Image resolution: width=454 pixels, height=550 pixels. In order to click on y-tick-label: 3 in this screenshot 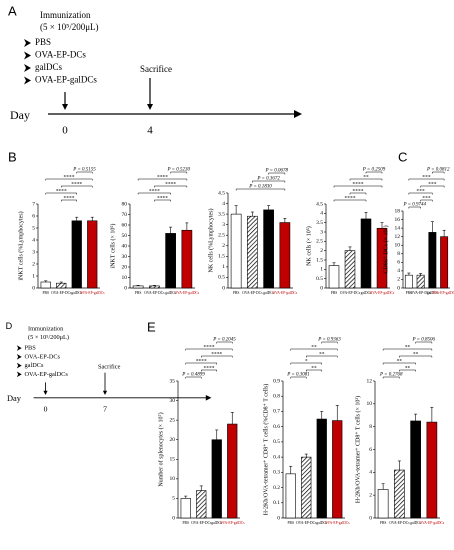, I will do `click(223, 225)`.